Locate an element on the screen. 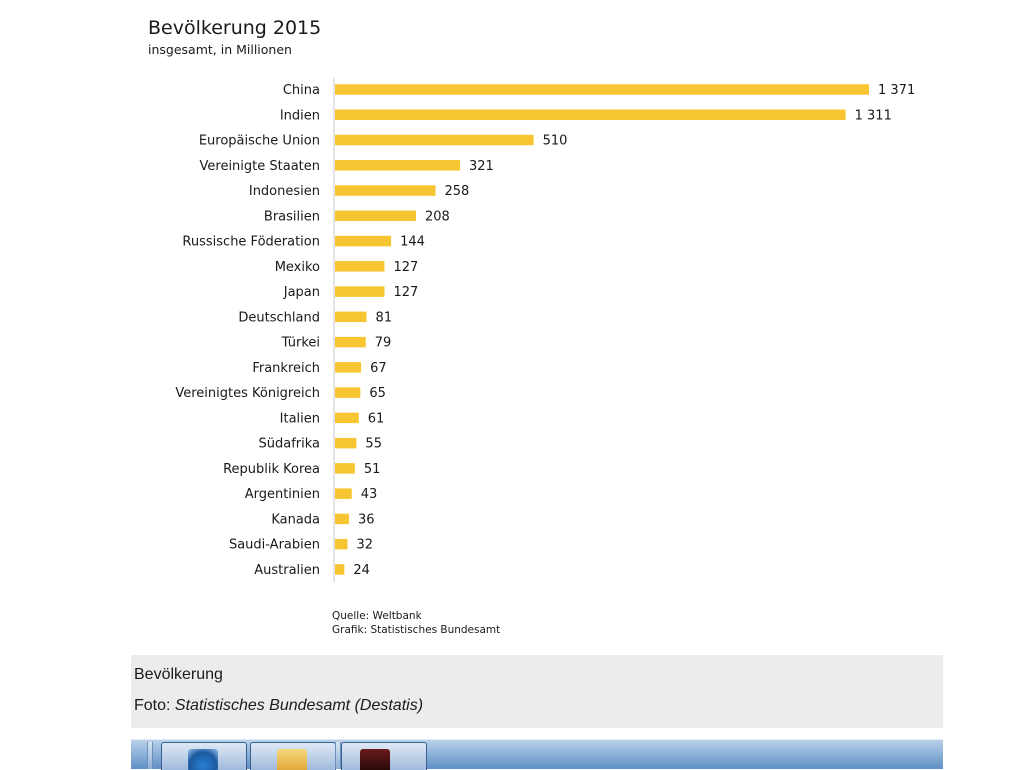 The image size is (1024, 770). value-label: 36 is located at coordinates (366, 519).